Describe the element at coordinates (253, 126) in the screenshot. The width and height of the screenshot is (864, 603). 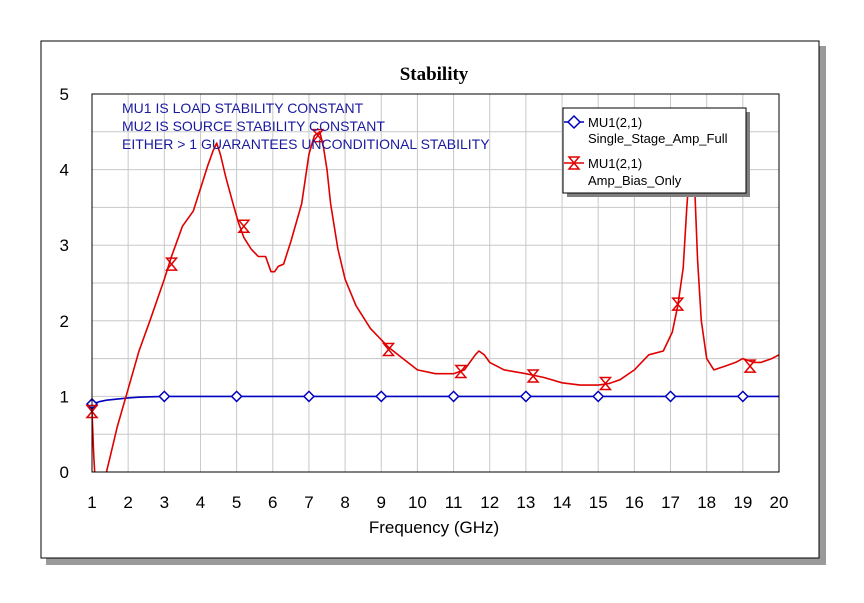
I see `annotation-line-2: MU2 IS SOURCE STABILITY CONSTANT` at that location.